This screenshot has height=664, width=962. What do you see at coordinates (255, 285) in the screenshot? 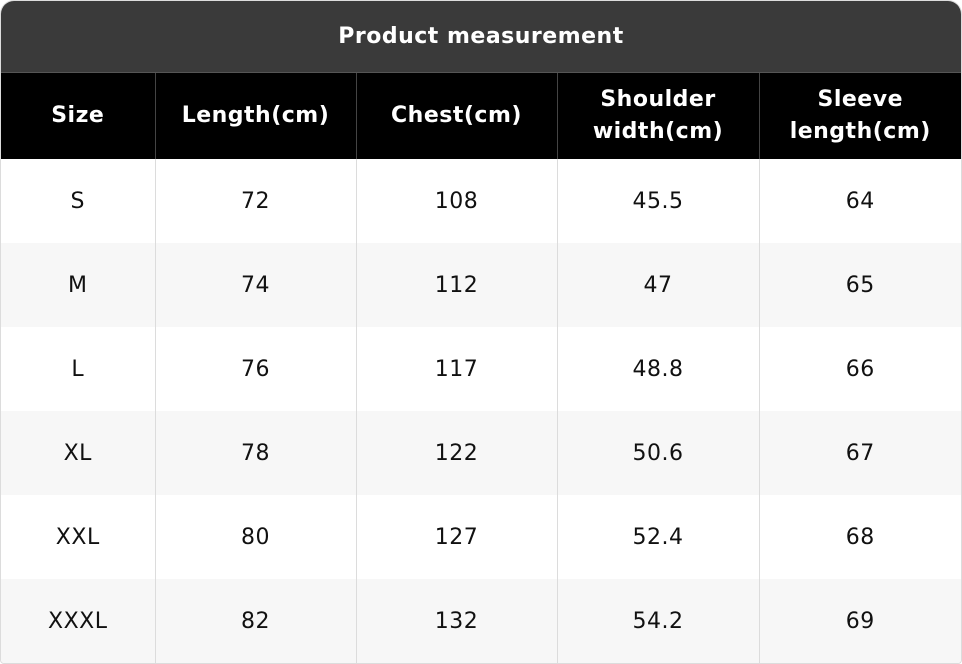
I see `measurement-cell: 74` at bounding box center [255, 285].